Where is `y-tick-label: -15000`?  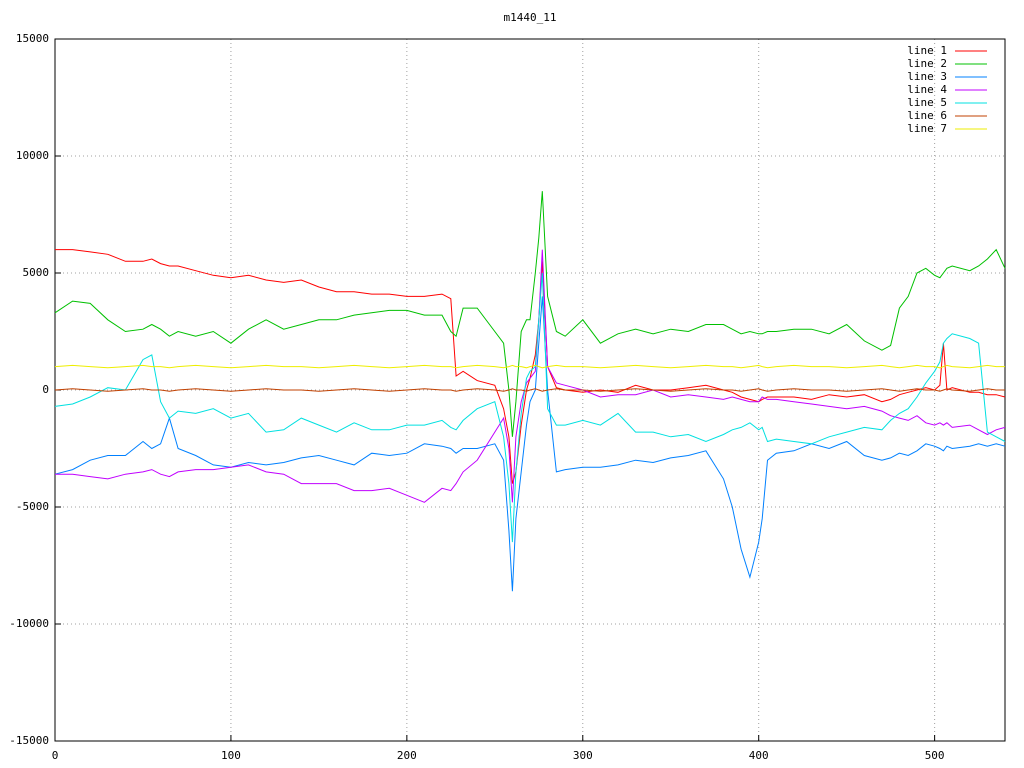
y-tick-label: -15000 is located at coordinates (29, 740).